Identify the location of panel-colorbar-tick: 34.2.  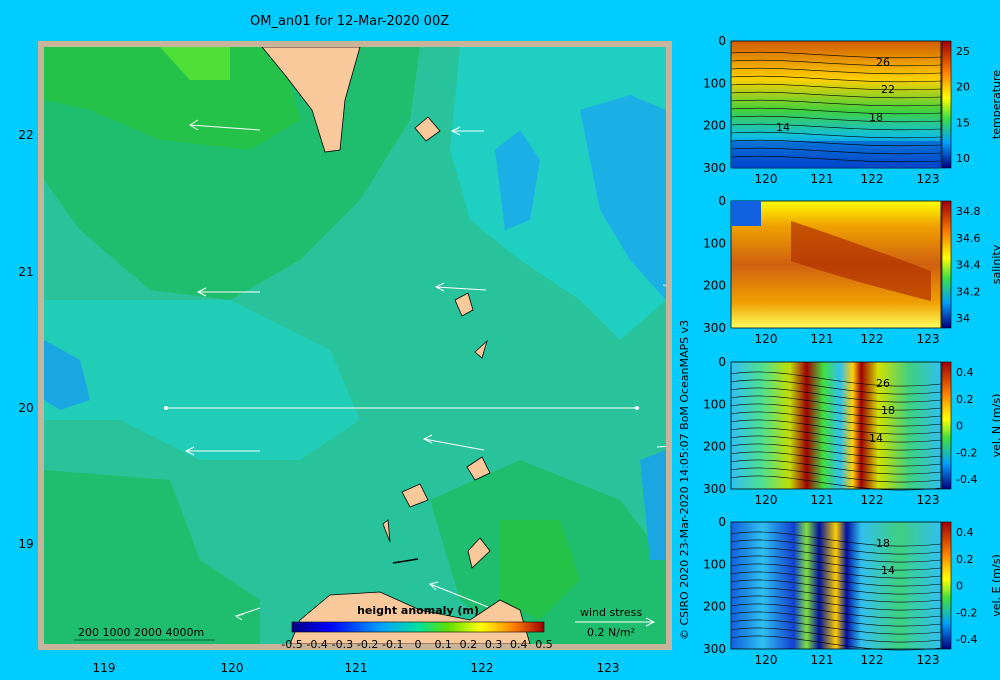
(968, 291).